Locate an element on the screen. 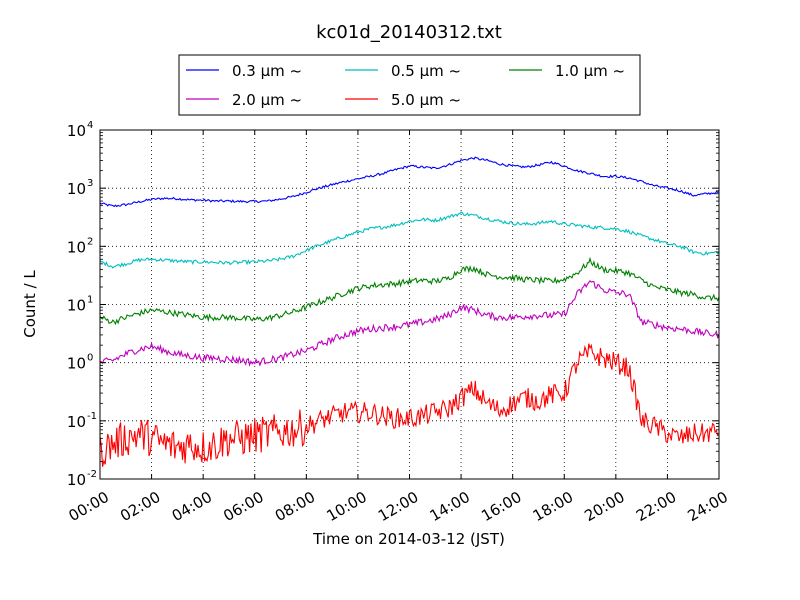  legend-box is located at coordinates (409, 85).